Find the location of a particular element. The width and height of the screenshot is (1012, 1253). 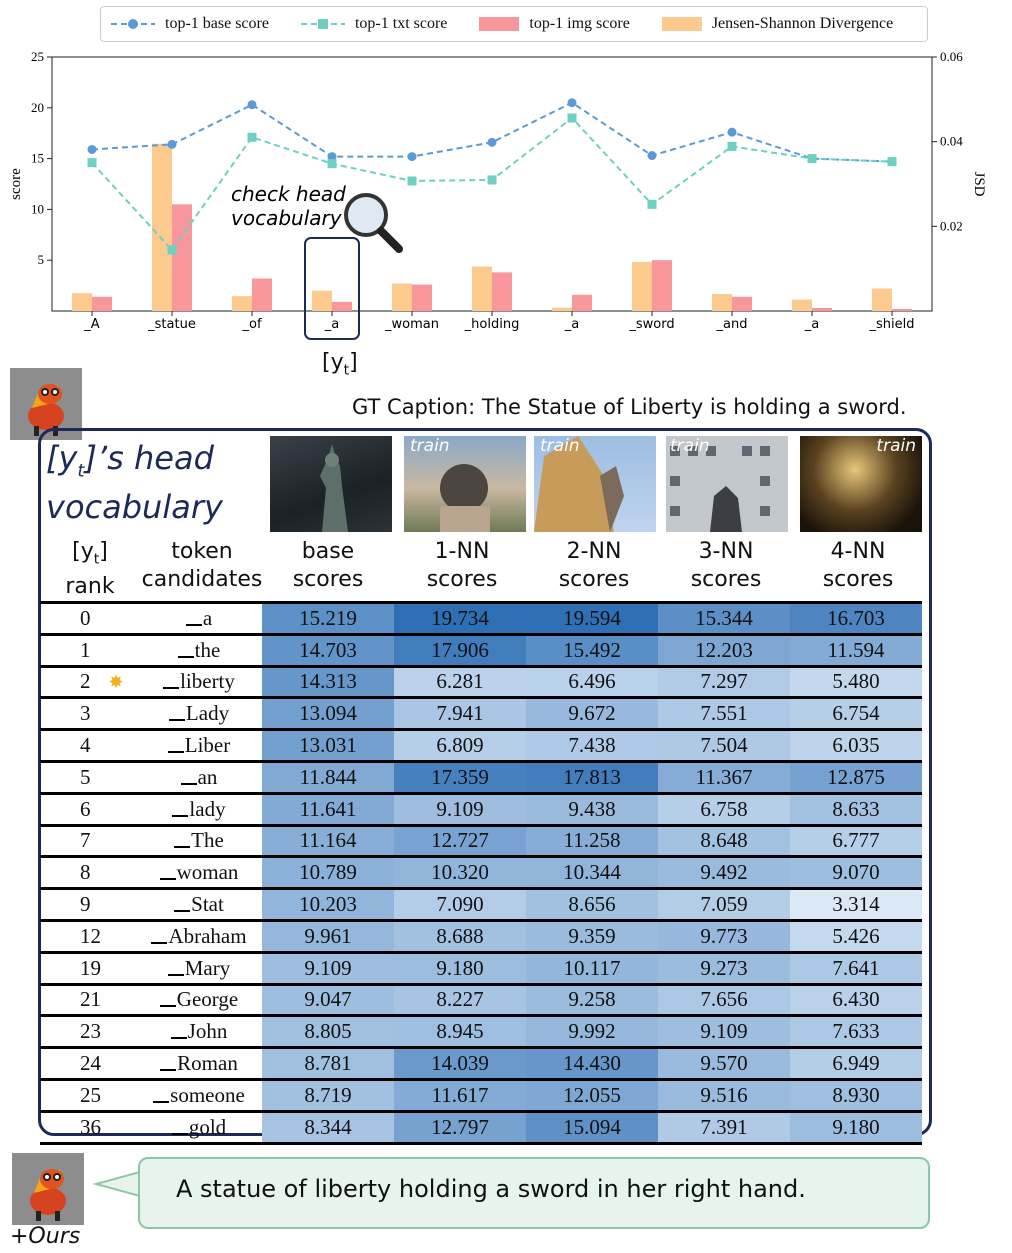

x-tick-label: _a is located at coordinates (811, 324).